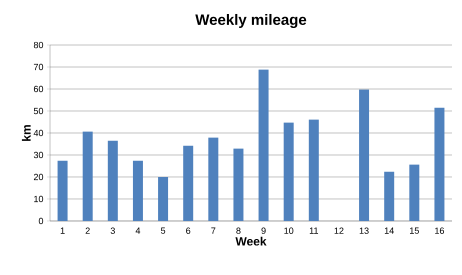  Describe the element at coordinates (250, 21) in the screenshot. I see `chart-title: Weekly mileage` at that location.